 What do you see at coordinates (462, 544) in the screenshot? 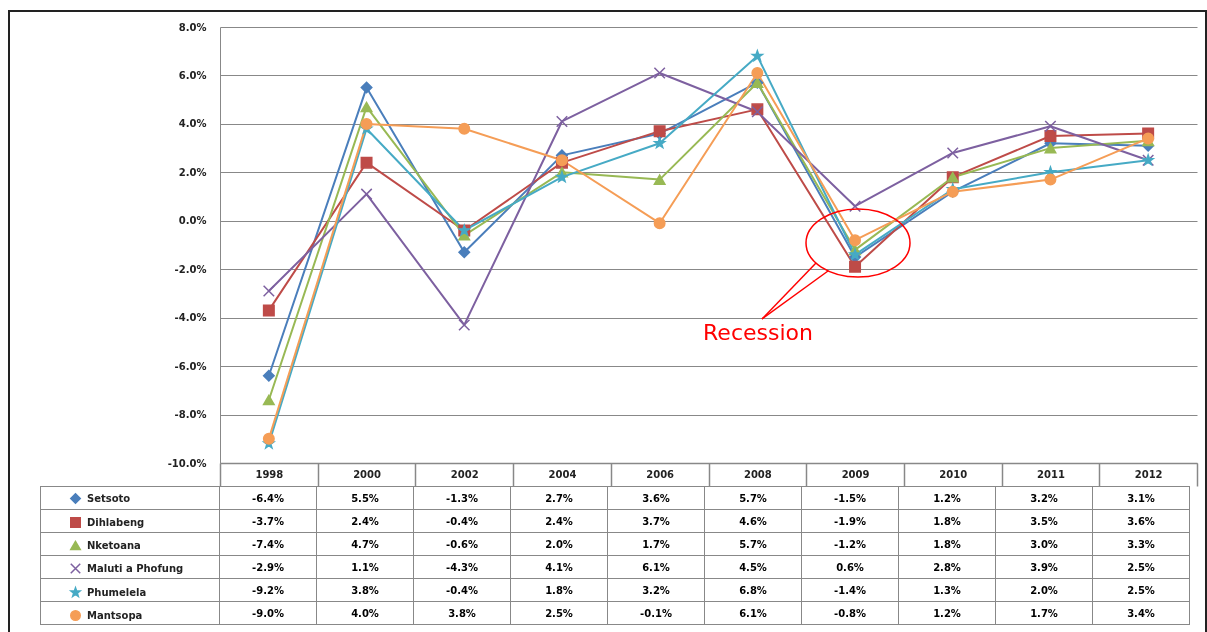
I see `data-label: -0.6%` at bounding box center [462, 544].